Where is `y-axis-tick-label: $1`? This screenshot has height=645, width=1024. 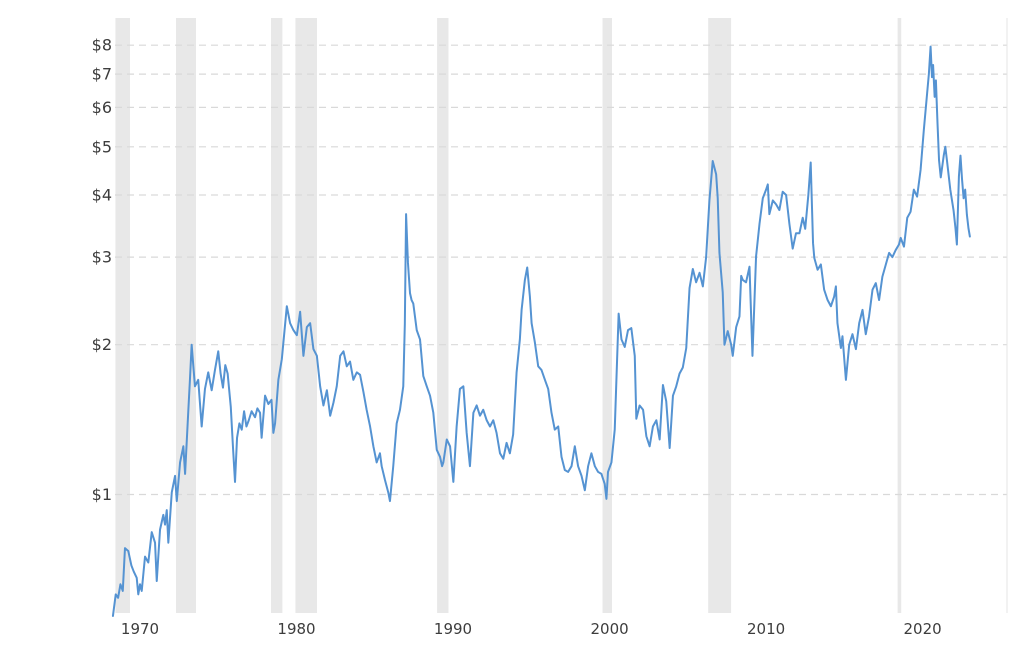
y-axis-tick-label: $1 is located at coordinates (102, 494).